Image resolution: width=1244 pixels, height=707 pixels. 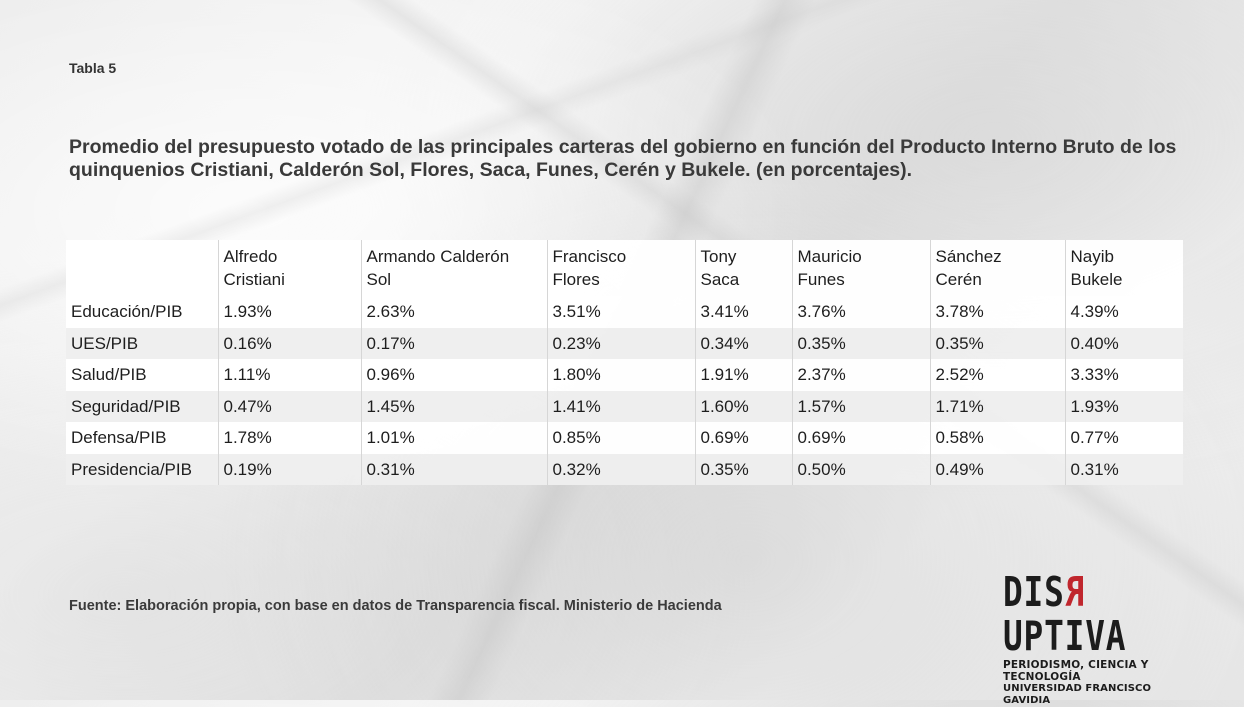 What do you see at coordinates (142, 469) in the screenshot?
I see `row-label: Presidencia/PIB` at bounding box center [142, 469].